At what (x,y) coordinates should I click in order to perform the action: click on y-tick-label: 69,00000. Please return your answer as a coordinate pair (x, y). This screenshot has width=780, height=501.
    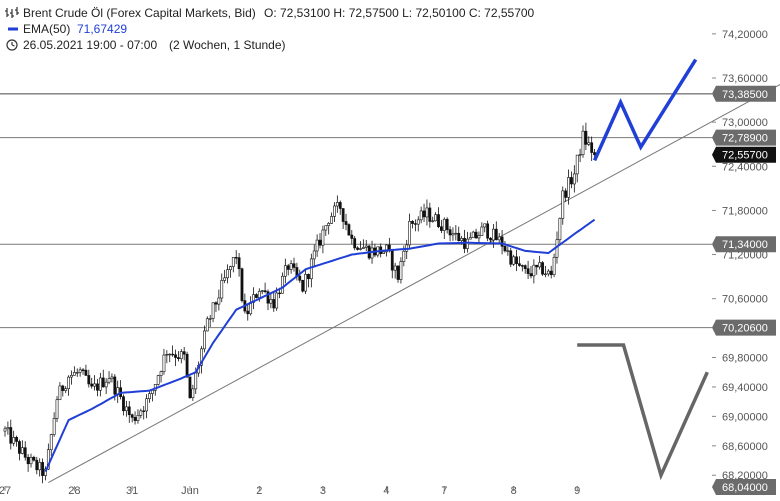
    Looking at the image, I should click on (745, 417).